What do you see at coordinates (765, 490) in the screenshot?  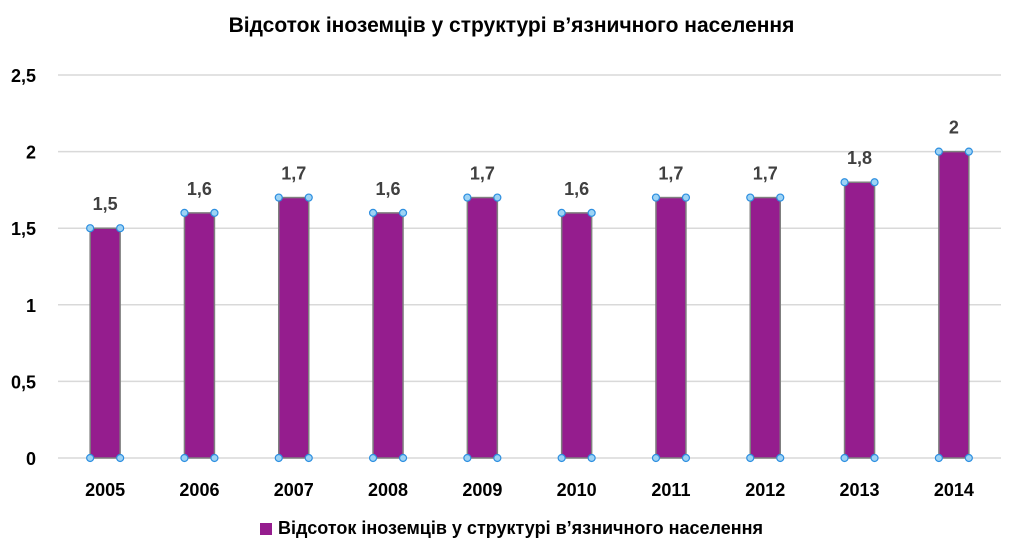 I see `x-tick-label: 2012` at bounding box center [765, 490].